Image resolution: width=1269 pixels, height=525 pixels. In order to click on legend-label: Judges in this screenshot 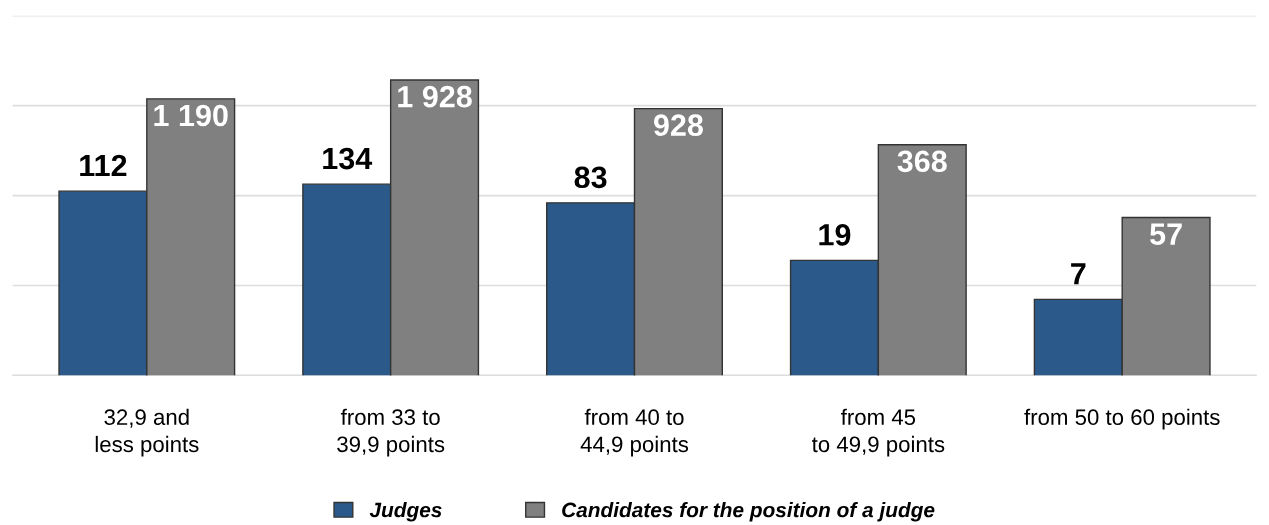, I will do `click(405, 512)`.